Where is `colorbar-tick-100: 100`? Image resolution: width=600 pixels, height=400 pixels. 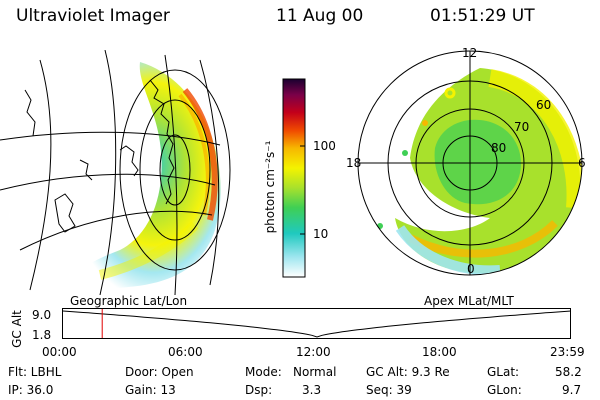
colorbar-tick-100: 100 is located at coordinates (324, 146).